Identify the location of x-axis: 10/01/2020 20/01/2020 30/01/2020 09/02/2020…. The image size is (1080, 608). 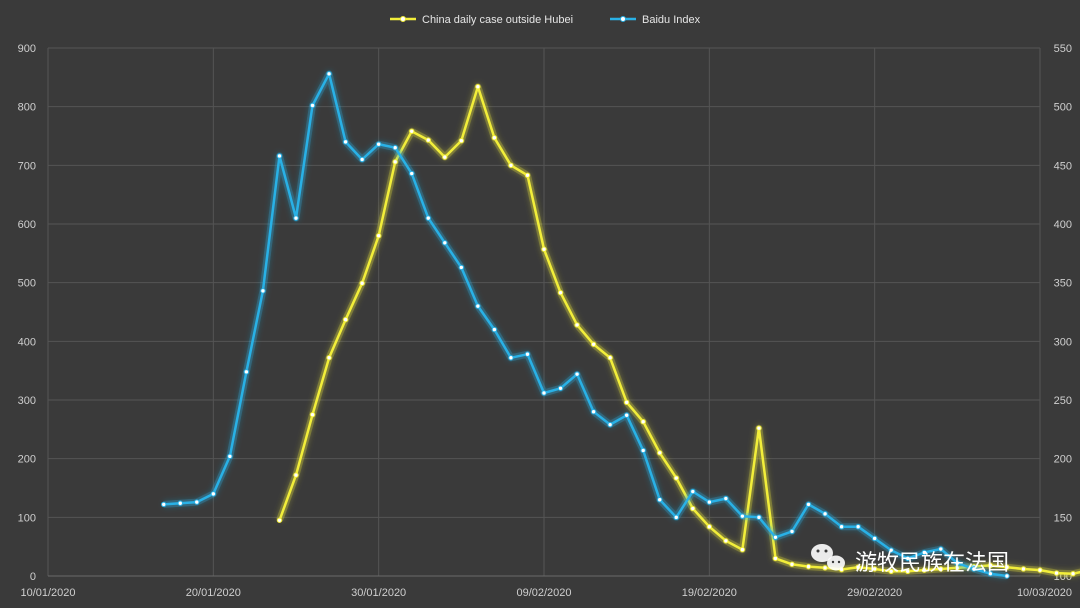
(546, 593).